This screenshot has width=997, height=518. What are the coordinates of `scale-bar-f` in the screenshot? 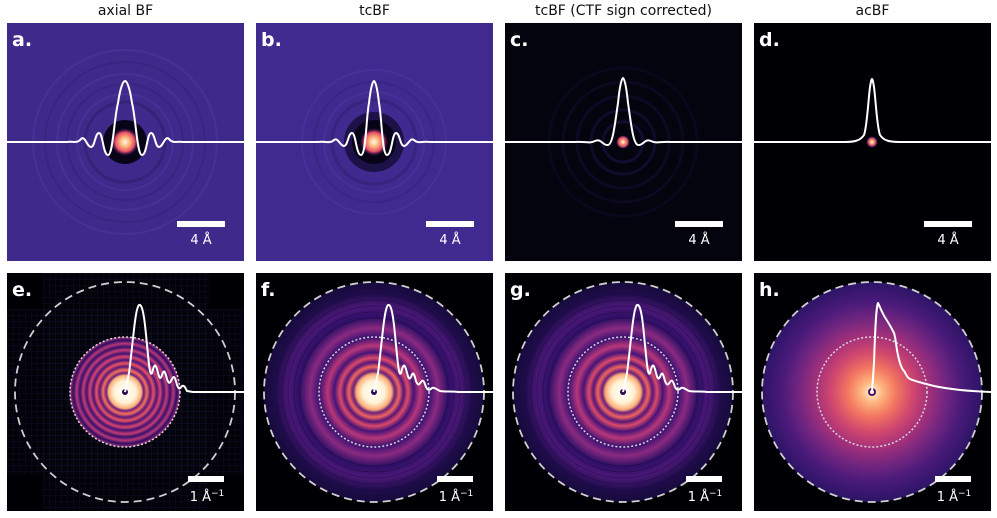 It's located at (455, 479).